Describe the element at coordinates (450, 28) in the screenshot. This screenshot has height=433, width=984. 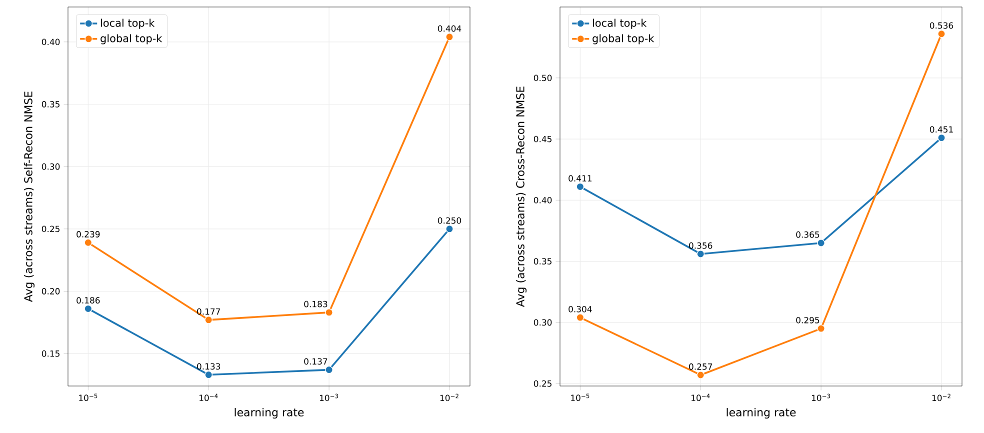
I see `data-label: 0.404` at that location.